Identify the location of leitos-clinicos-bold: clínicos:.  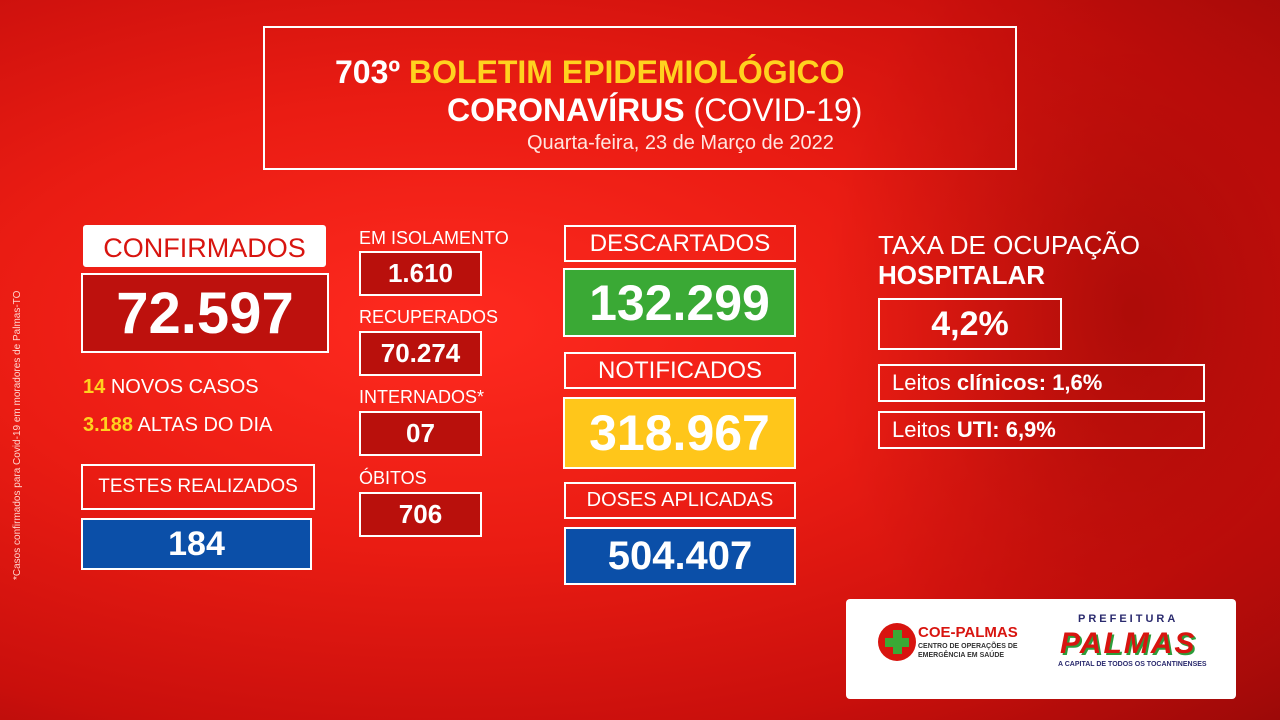
(1001, 382).